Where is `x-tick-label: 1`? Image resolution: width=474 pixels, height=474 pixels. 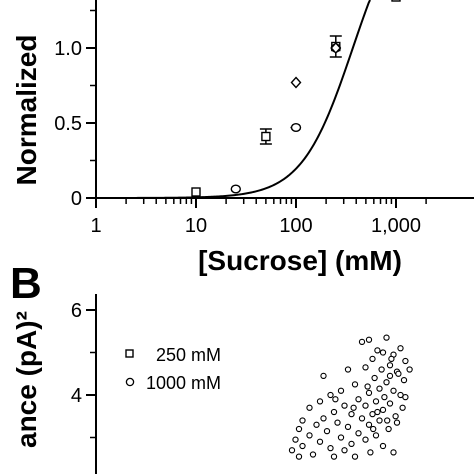 x-tick-label: 1 is located at coordinates (95, 226).